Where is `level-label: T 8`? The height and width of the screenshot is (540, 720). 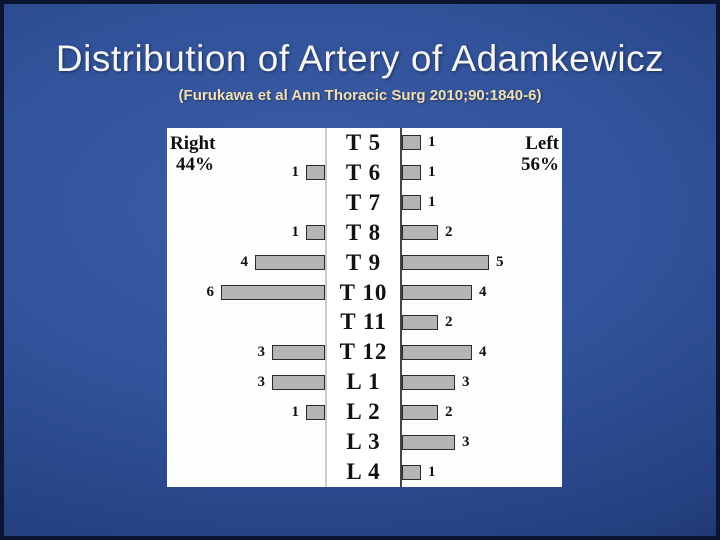 level-label: T 8 is located at coordinates (363, 232).